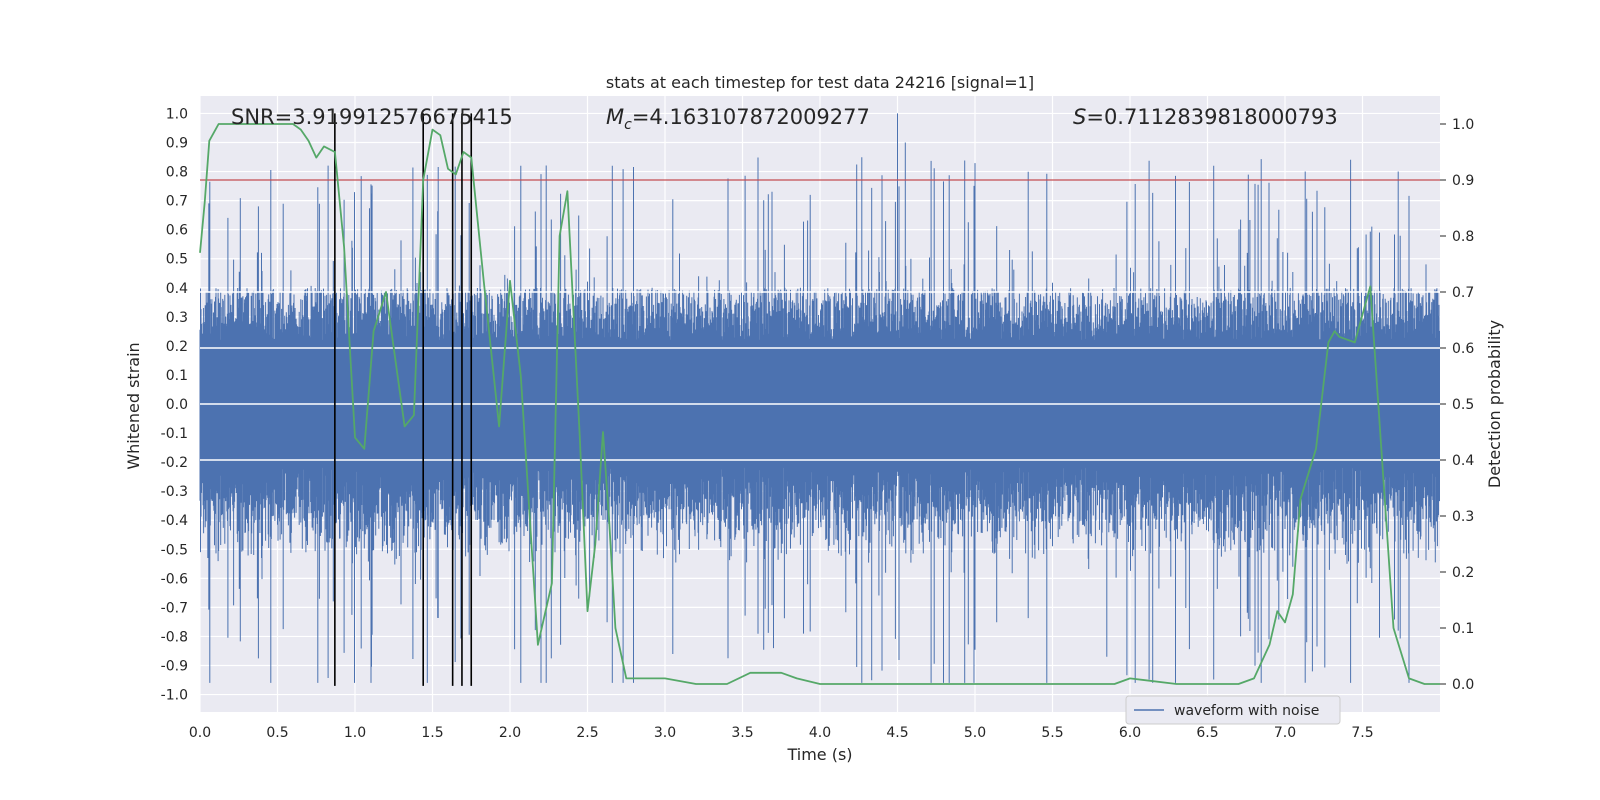 The image size is (1600, 800). I want to click on event-lines, so click(403, 399).